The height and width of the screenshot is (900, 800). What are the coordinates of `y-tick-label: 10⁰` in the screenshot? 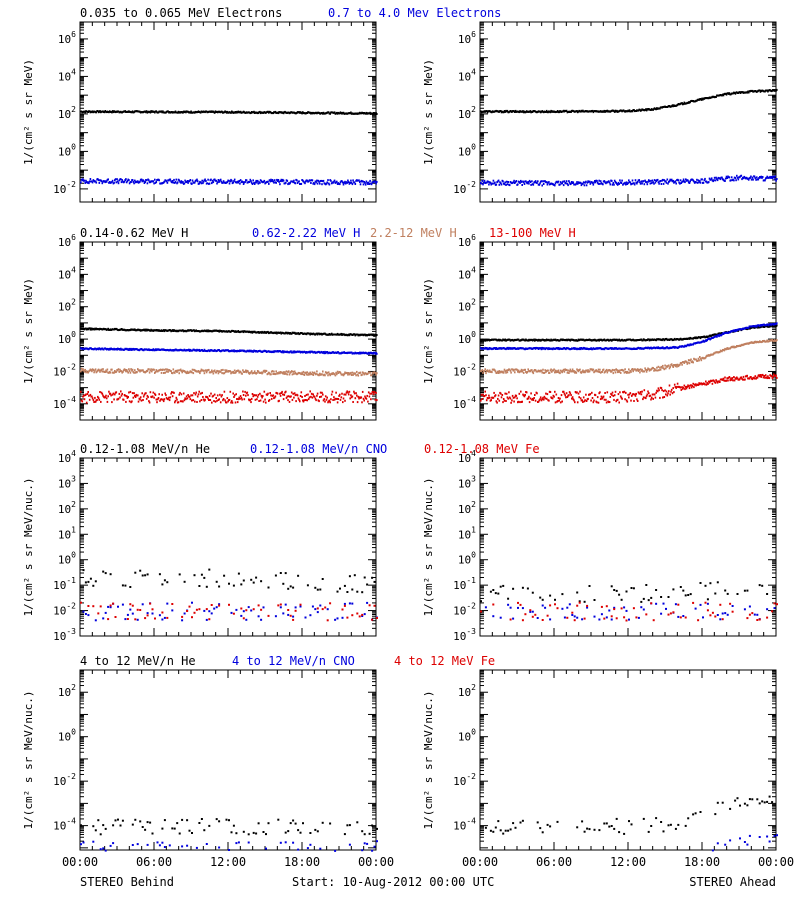 It's located at (67, 338).